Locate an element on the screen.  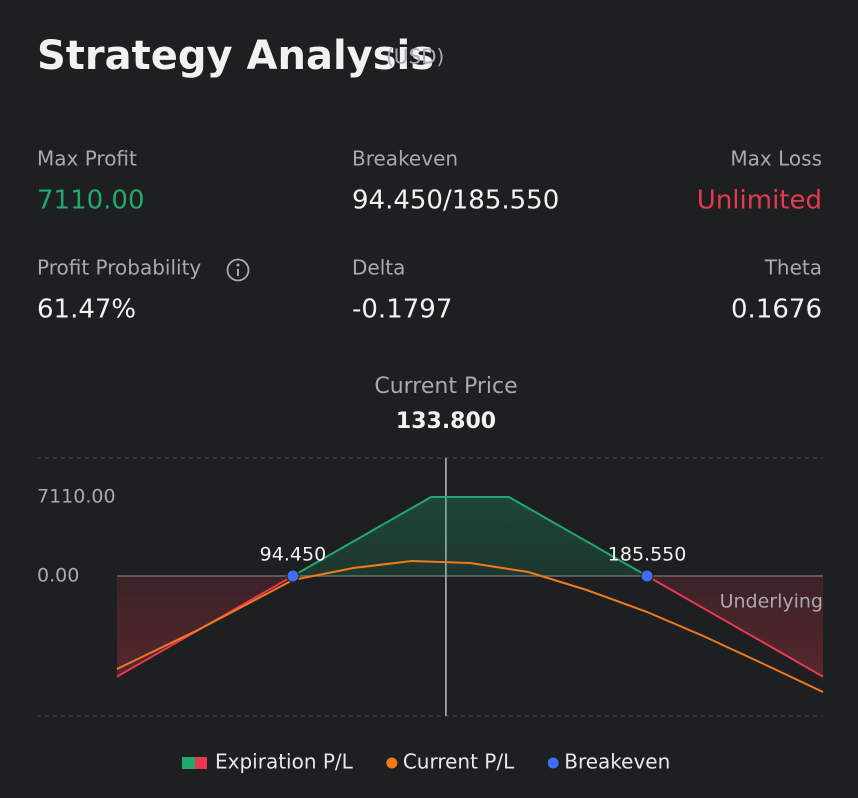
currency: (USD) is located at coordinates (415, 57).